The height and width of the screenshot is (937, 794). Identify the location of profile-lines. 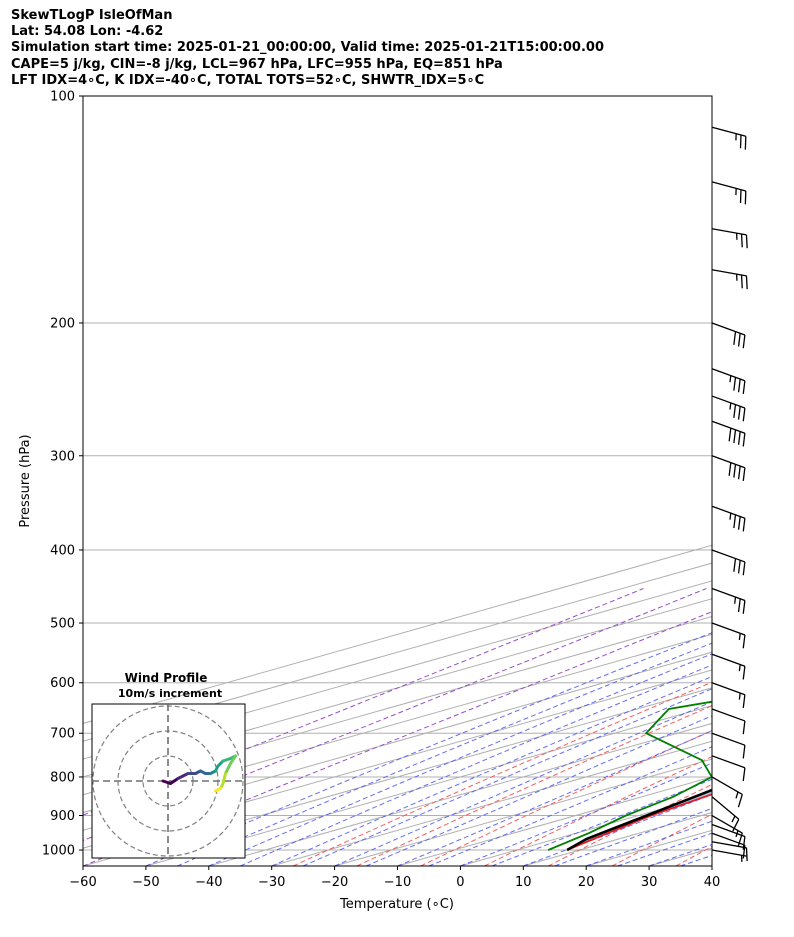
(629, 776).